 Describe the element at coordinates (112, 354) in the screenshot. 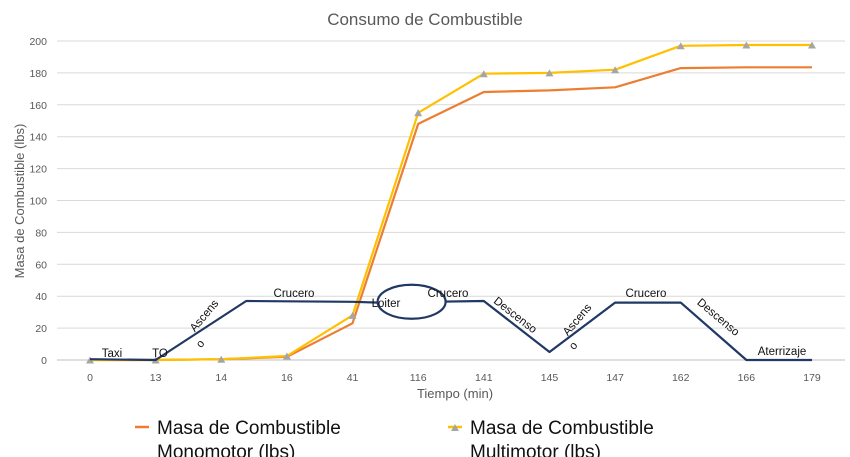

I see `phase-label-taxi: Taxi` at that location.